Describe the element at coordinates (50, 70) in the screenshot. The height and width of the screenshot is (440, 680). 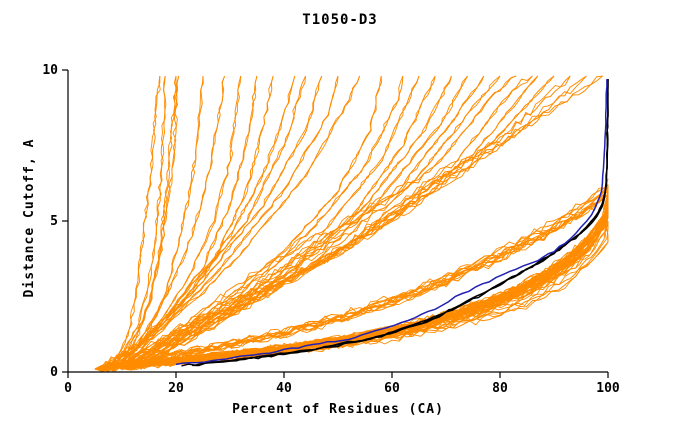
I see `tick-label: 10` at that location.